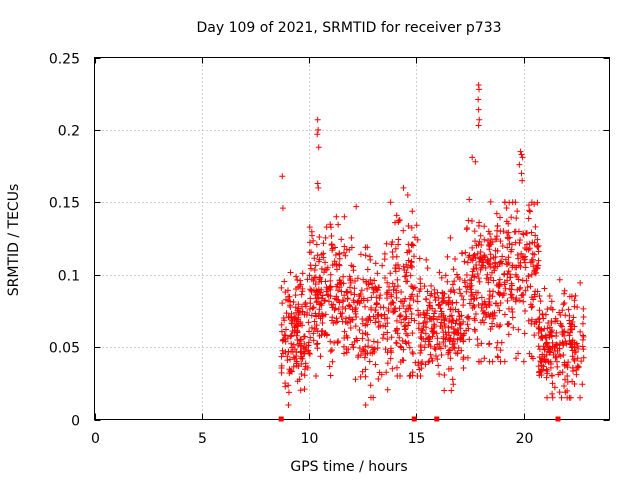 This screenshot has width=640, height=480. What do you see at coordinates (69, 277) in the screenshot?
I see `y-tick-label: 0.1` at bounding box center [69, 277].